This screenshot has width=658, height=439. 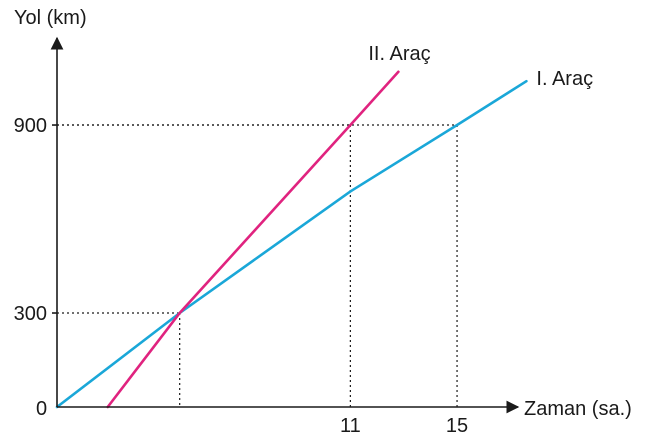 What do you see at coordinates (350, 426) in the screenshot?
I see `x-tick-label-11: 11` at bounding box center [350, 426].